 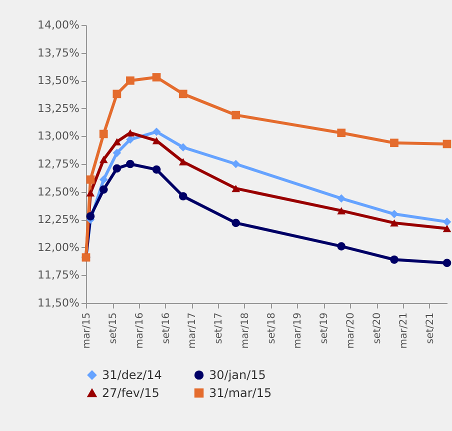 What do you see at coordinates (219, 328) in the screenshot?
I see `x-tick-label: set/17` at bounding box center [219, 328].